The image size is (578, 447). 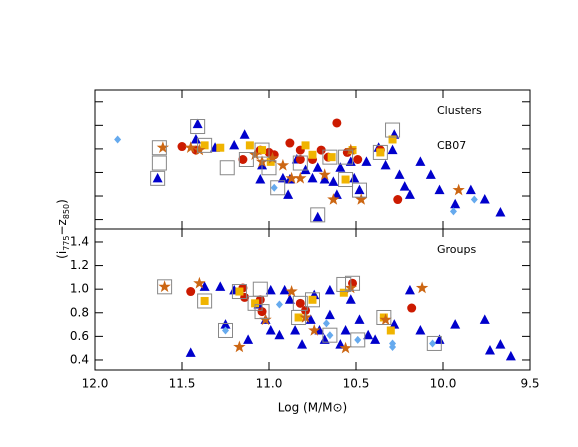 What do you see at coordinates (459, 110) in the screenshot?
I see `annotation: Clusters` at bounding box center [459, 110].